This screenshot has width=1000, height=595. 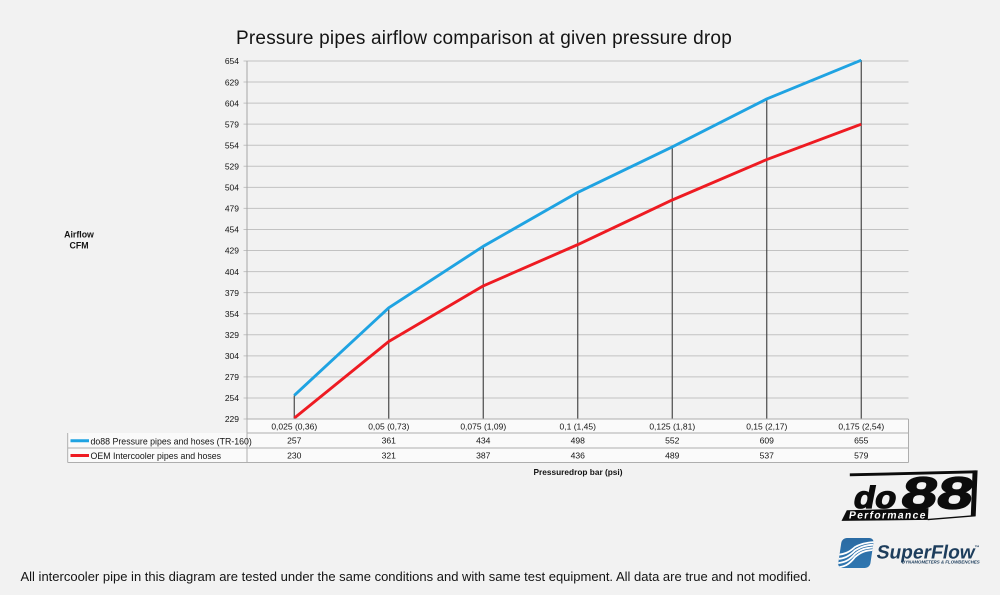 What do you see at coordinates (294, 455) in the screenshot?
I see `svg-text: 230` at bounding box center [294, 455].